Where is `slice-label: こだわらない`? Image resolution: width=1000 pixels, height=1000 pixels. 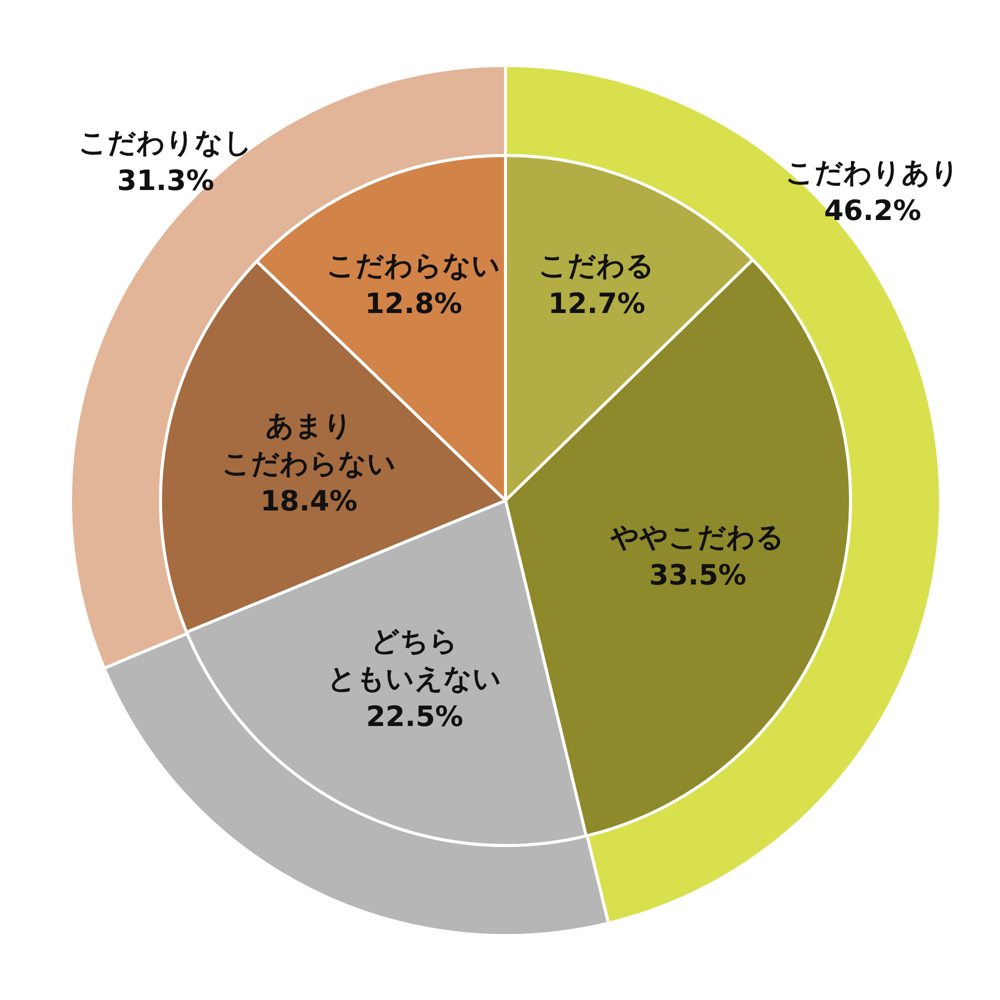
slice-label: こだわらない is located at coordinates (413, 265).